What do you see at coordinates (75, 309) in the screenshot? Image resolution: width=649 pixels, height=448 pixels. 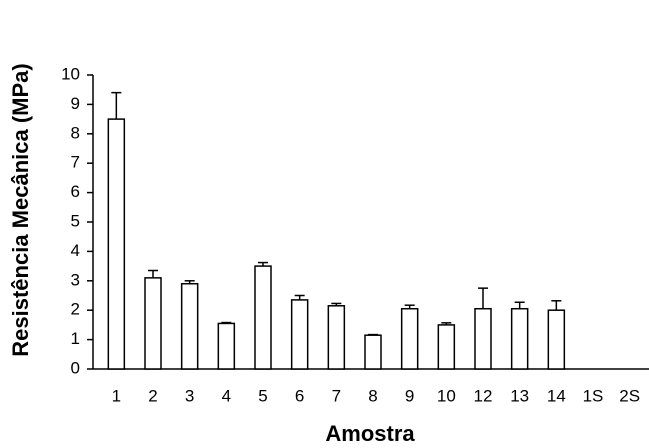 I see `y-tick-label: 2` at bounding box center [75, 309].